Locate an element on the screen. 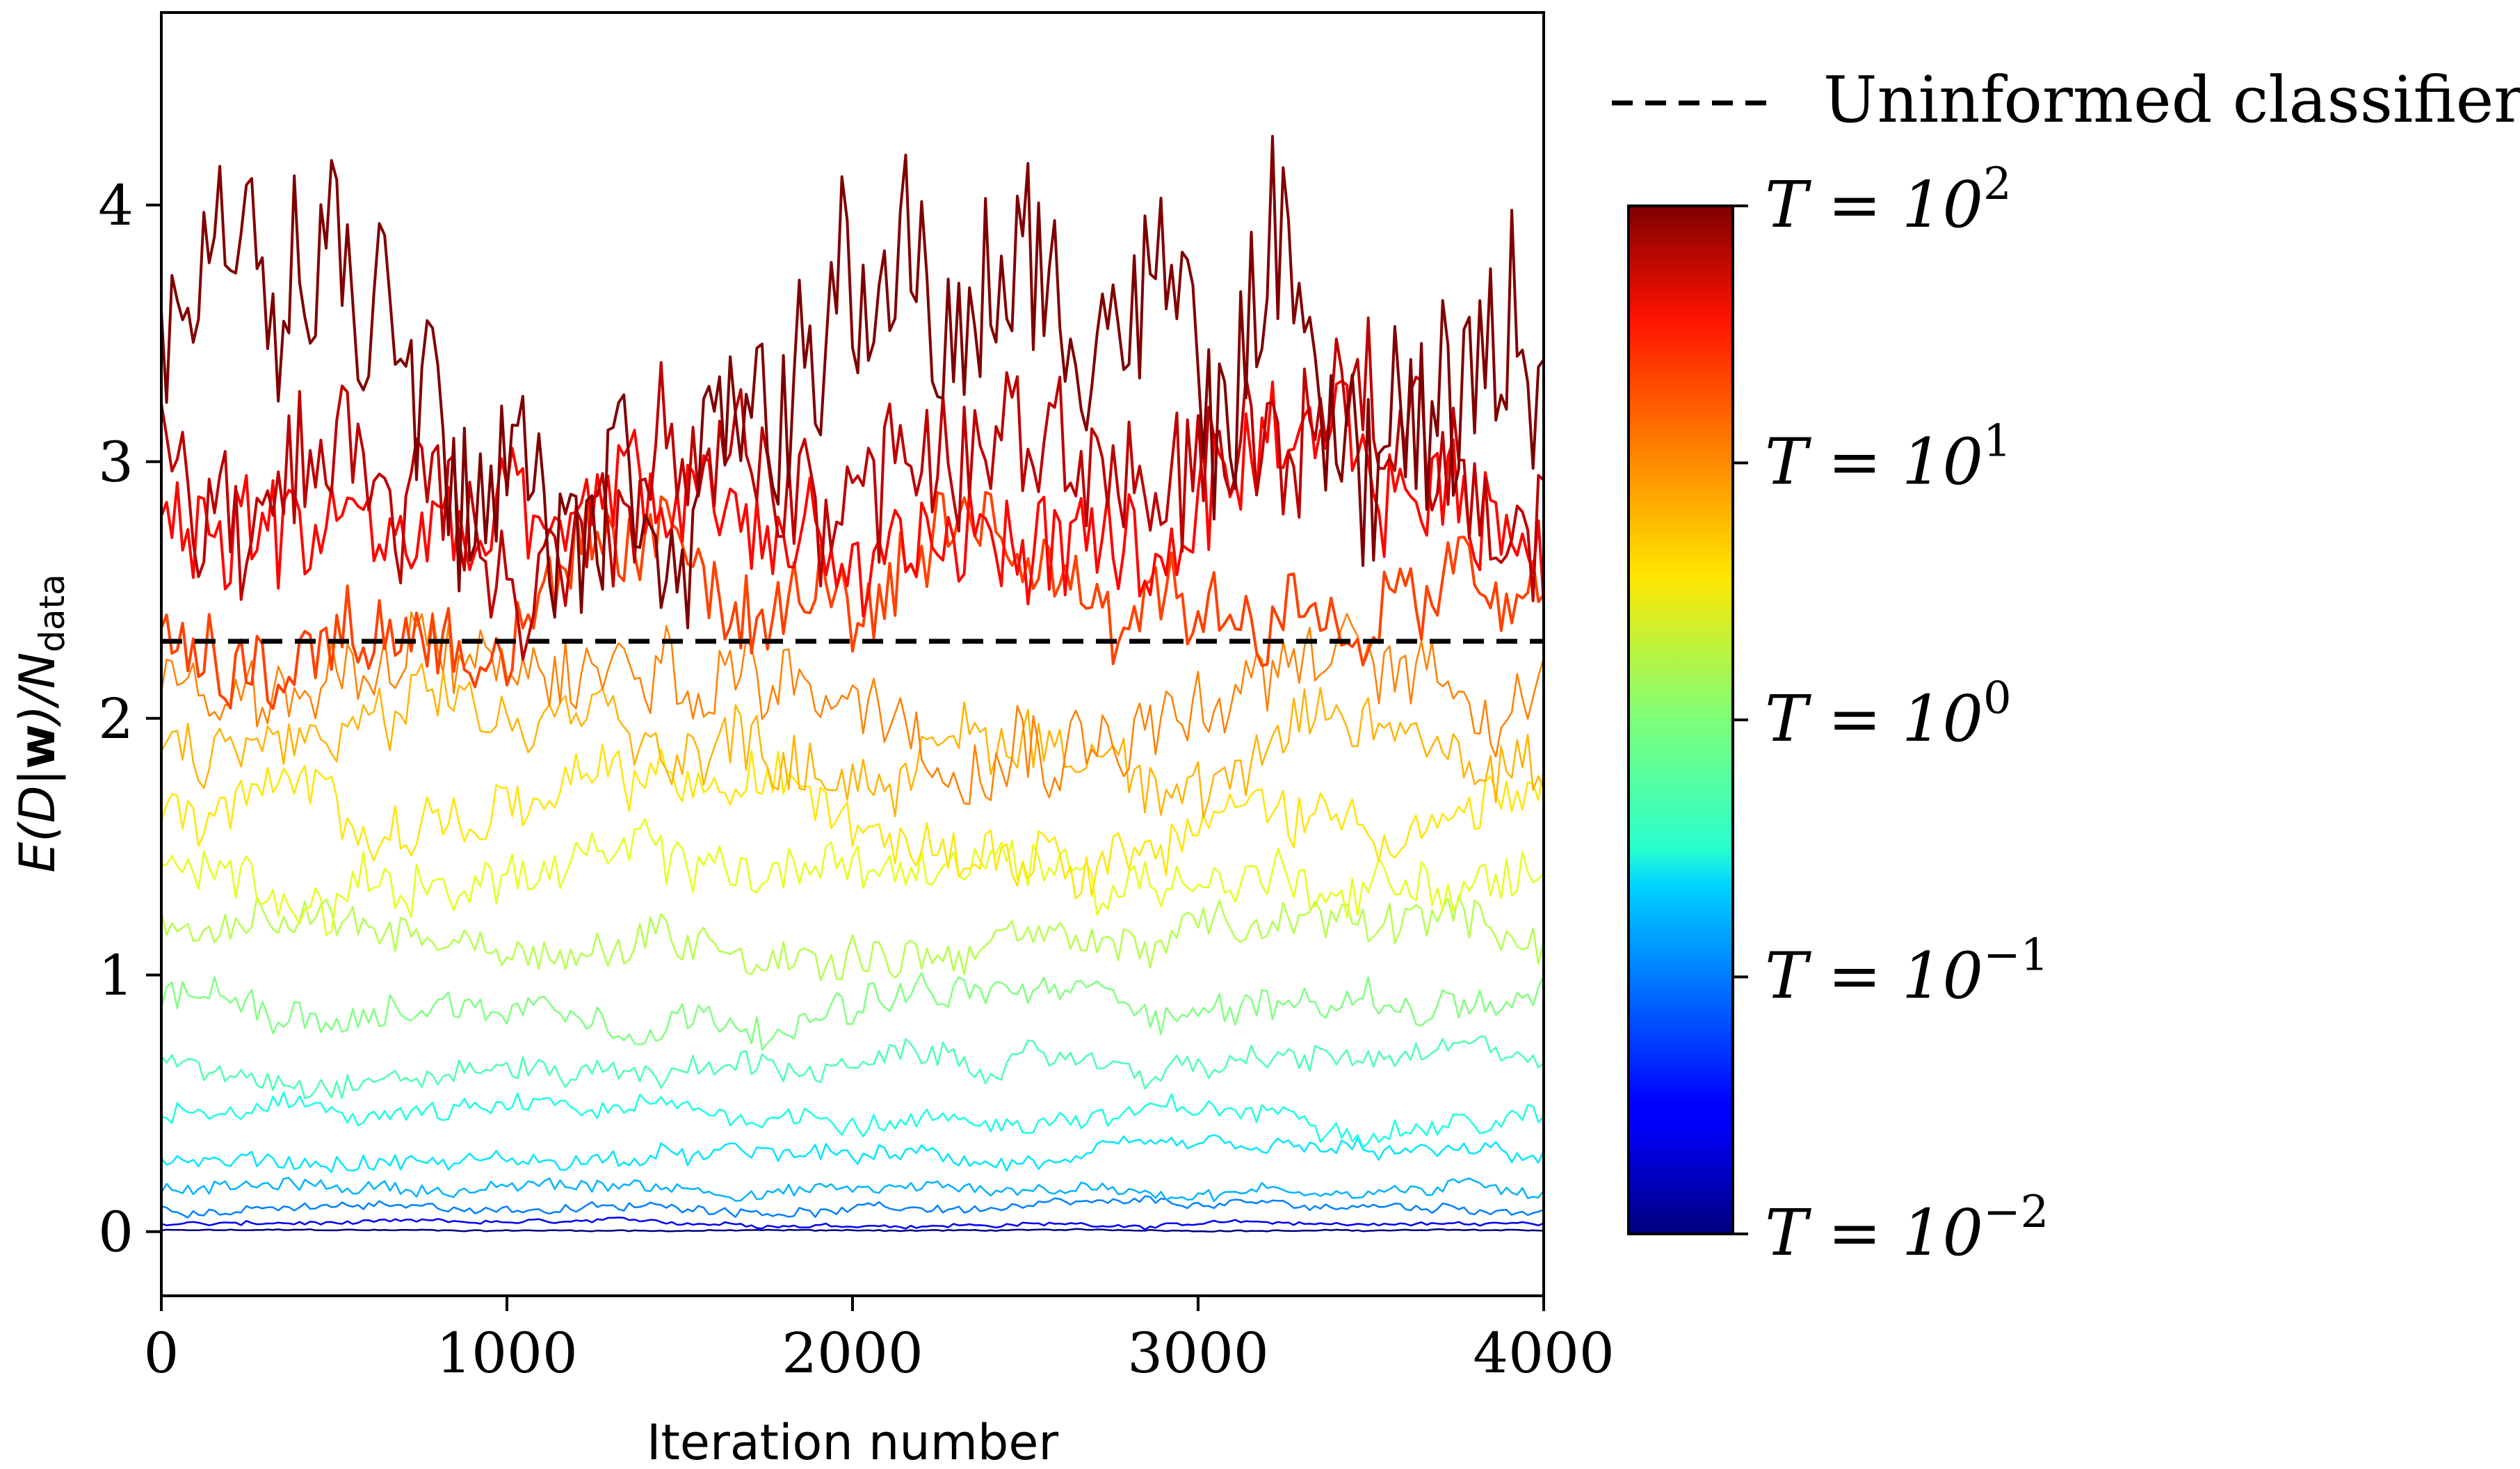 Image resolution: width=2520 pixels, height=1469 pixels. x-tick-label: 1000 is located at coordinates (507, 1353).